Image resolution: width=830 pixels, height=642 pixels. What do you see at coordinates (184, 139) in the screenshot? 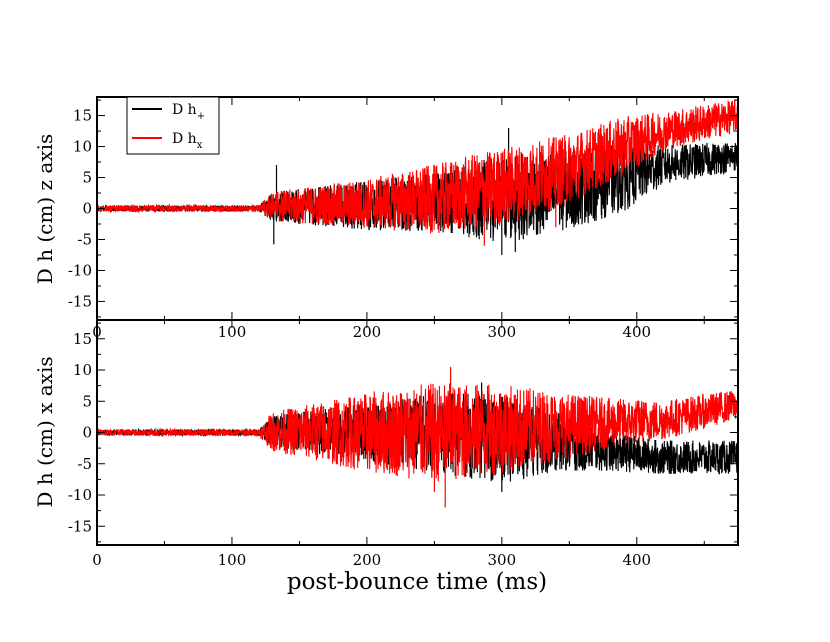
I see `legend-label-x-main: D h` at bounding box center [184, 139].